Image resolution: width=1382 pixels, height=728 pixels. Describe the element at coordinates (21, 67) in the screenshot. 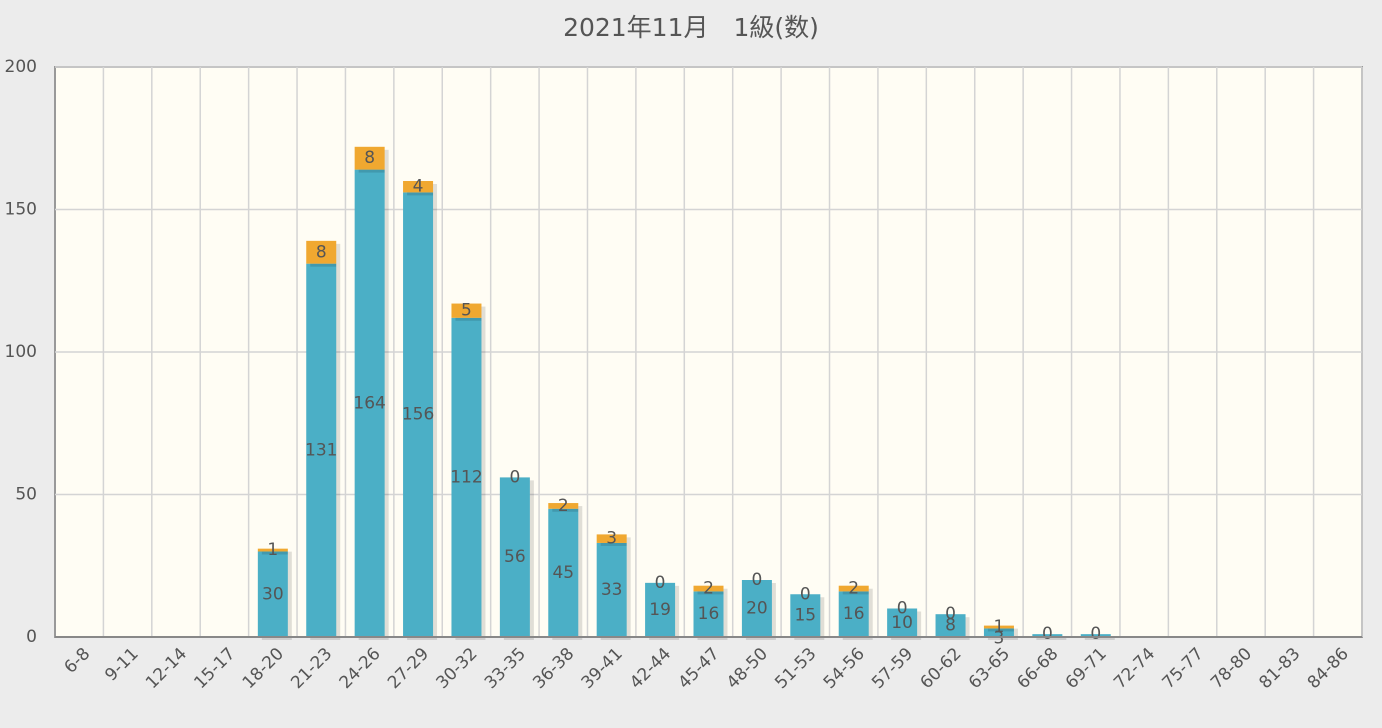

I see `y-tick-label: 200` at that location.